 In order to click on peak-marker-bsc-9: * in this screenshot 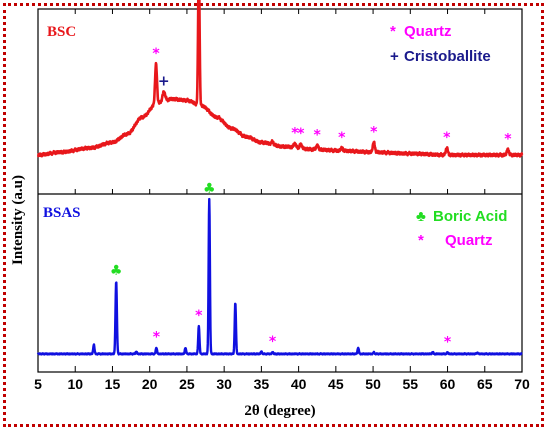, I will do `click(447, 138)`.